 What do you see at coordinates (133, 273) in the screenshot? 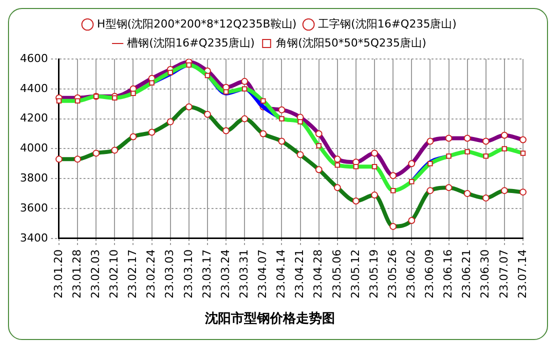
I see `x-tick-label: 23.02.17` at bounding box center [133, 273].